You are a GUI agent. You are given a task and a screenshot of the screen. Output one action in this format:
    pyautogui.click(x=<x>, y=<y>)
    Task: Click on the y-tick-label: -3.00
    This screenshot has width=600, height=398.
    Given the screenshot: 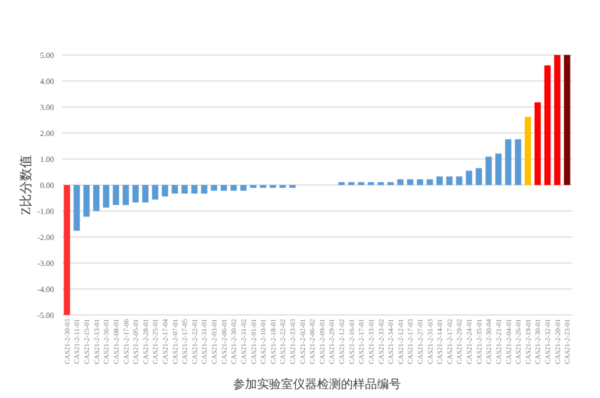 What is the action you would take?
    pyautogui.click(x=45, y=263)
    